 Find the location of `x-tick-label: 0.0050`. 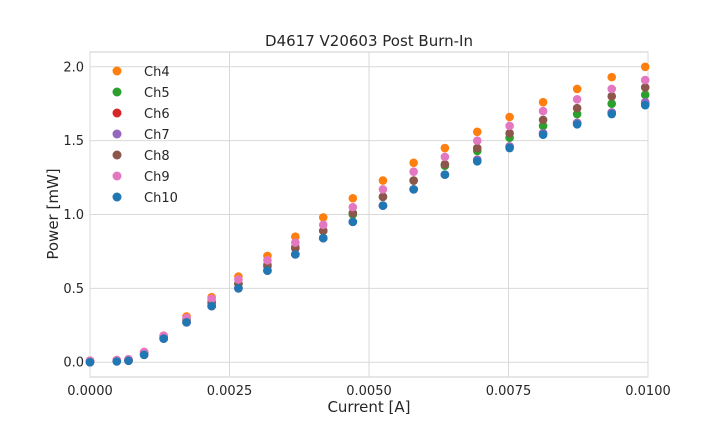

x-tick-label: 0.0050 is located at coordinates (369, 391).